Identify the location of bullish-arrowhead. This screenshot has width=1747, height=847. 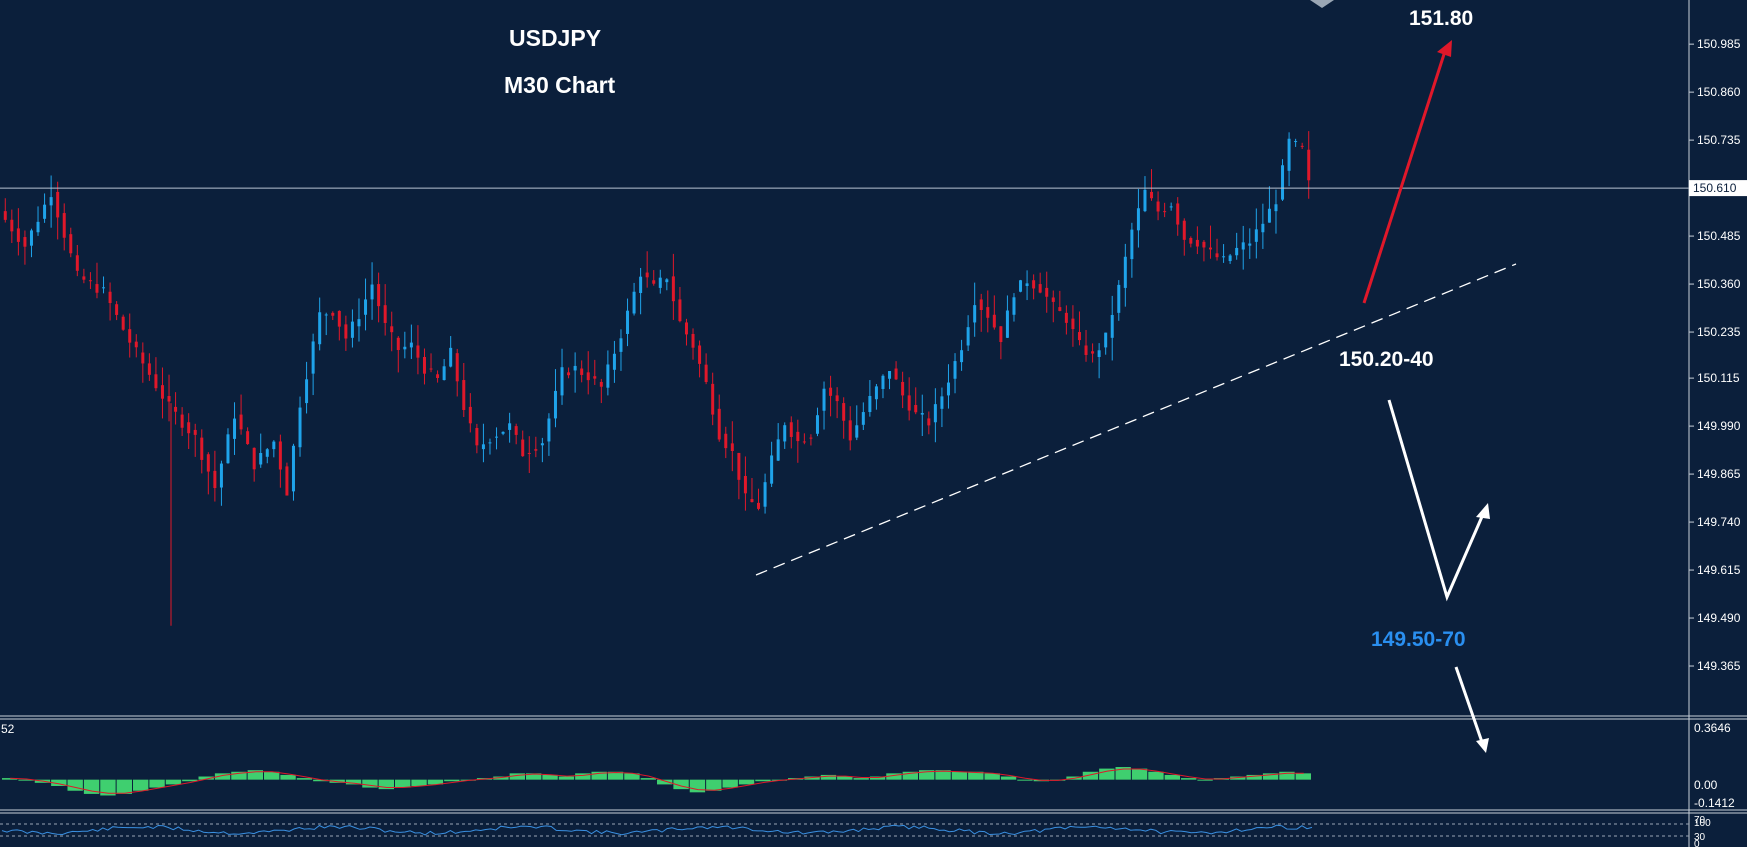
(1444, 48).